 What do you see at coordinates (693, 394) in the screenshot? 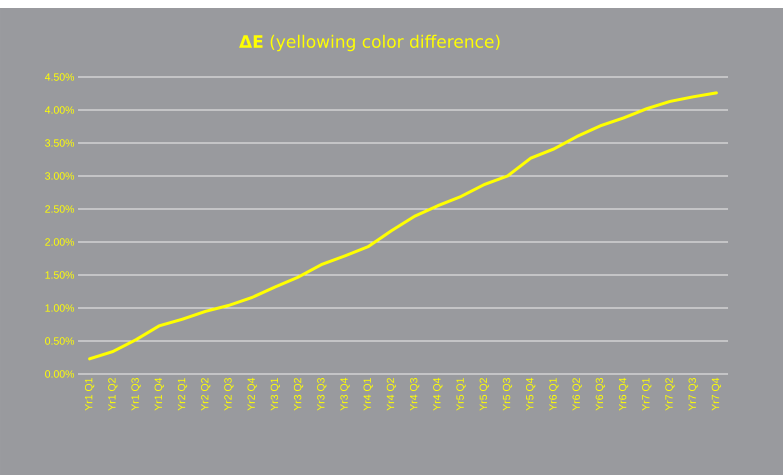
I see `x-tick-label: Yr7 Q3` at bounding box center [693, 394].